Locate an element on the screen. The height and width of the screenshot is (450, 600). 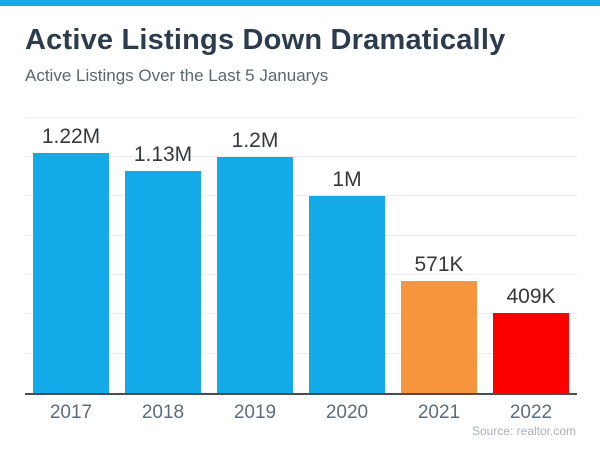
x-axis-label: 2018 is located at coordinates (163, 412).